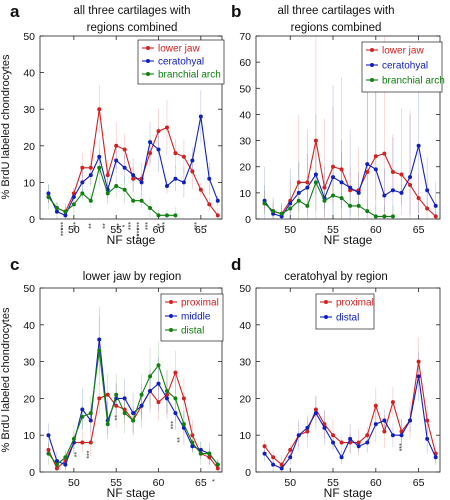  I want to click on series-proximal, so click(350, 413).